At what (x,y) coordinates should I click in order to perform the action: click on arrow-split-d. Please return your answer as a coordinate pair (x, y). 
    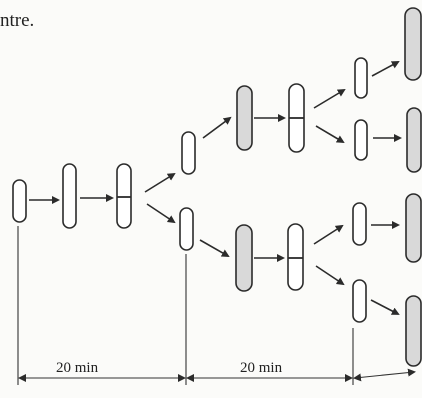
    Looking at the image, I should click on (330, 275).